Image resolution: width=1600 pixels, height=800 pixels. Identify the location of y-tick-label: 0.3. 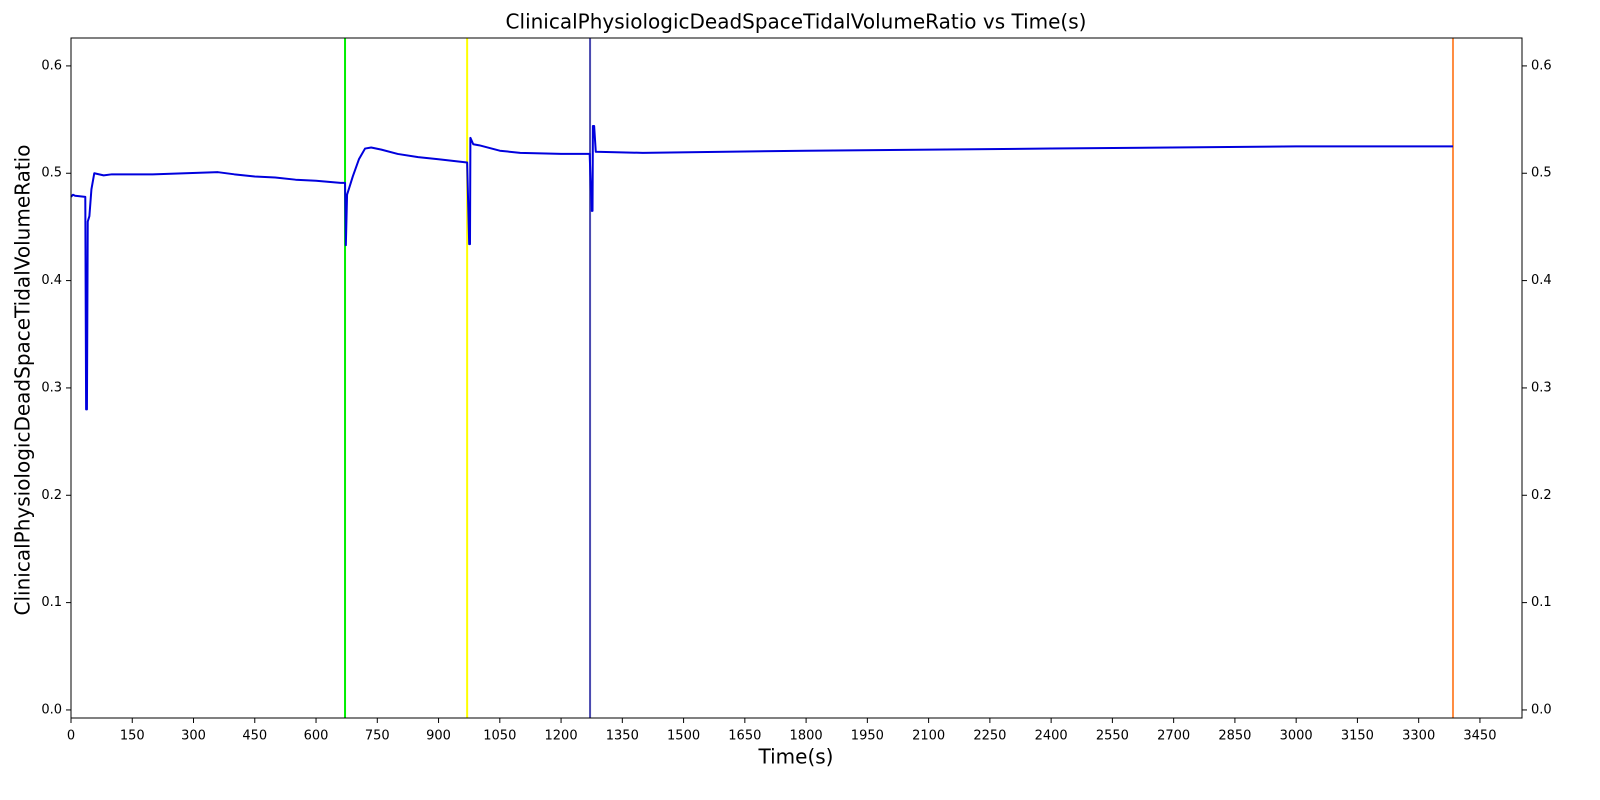
(51, 387).